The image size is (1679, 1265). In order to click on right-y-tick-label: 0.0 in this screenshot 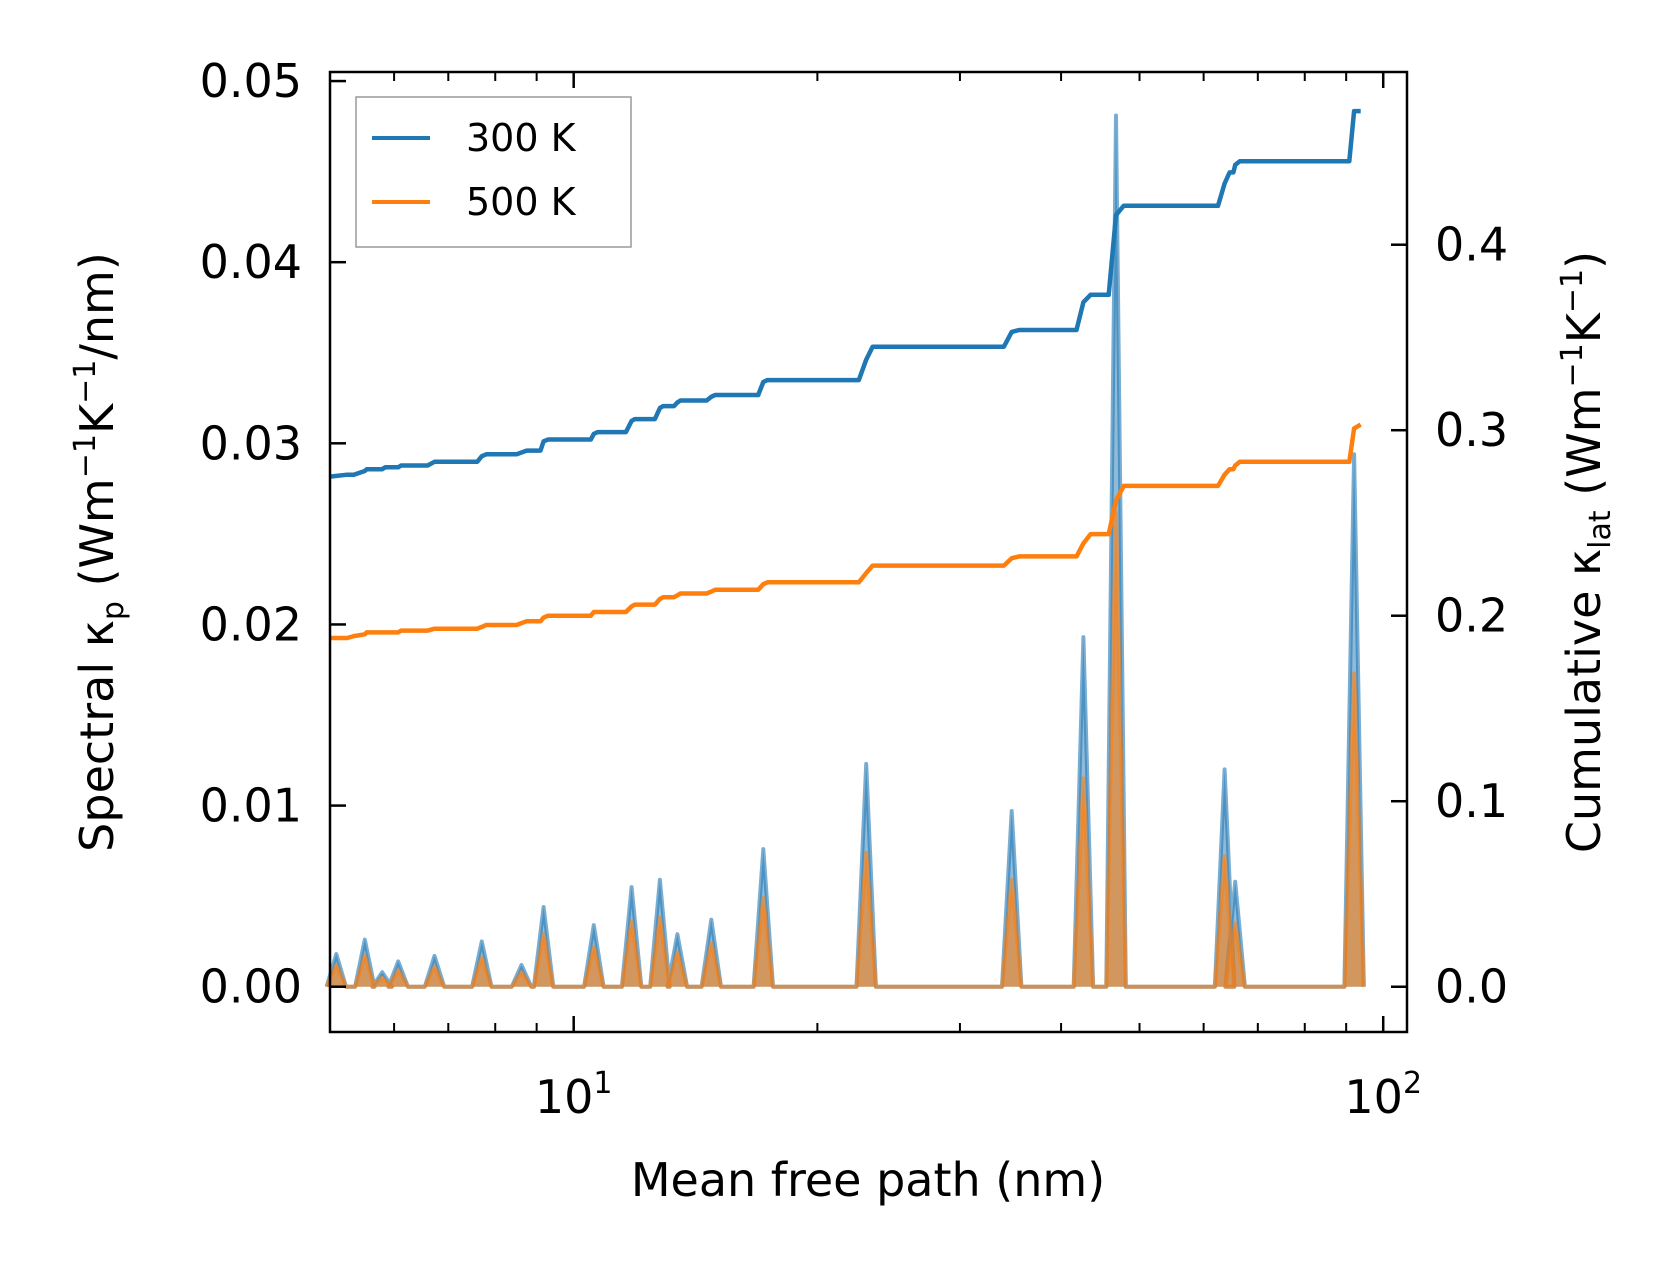, I will do `click(1471, 987)`.